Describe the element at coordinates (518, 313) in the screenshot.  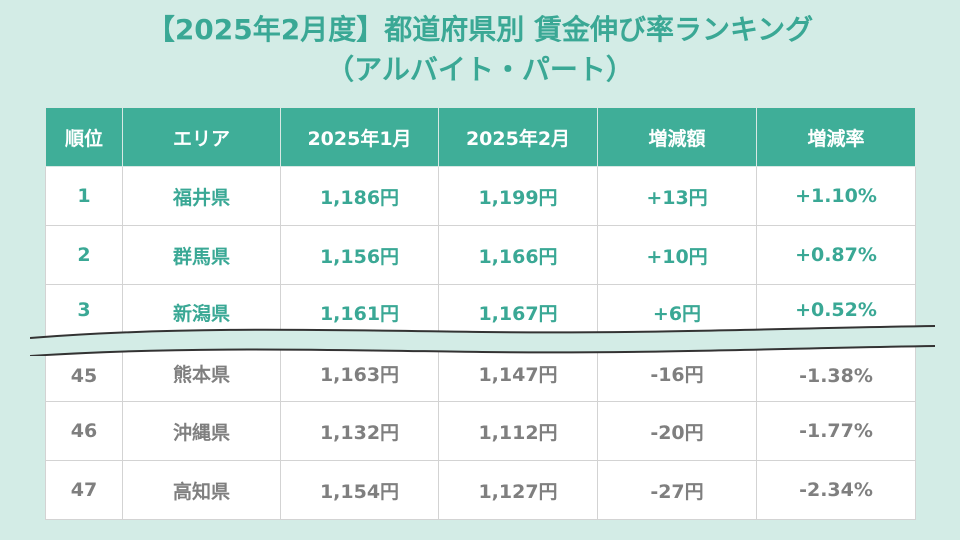
I see `cell-feb: 1,167円` at that location.